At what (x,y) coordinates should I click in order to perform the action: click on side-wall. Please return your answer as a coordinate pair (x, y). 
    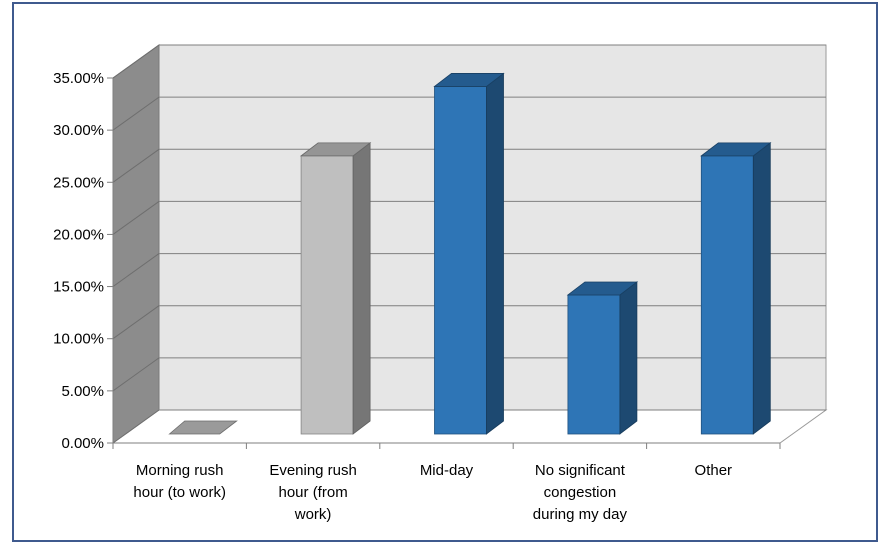
    Looking at the image, I should click on (136, 244).